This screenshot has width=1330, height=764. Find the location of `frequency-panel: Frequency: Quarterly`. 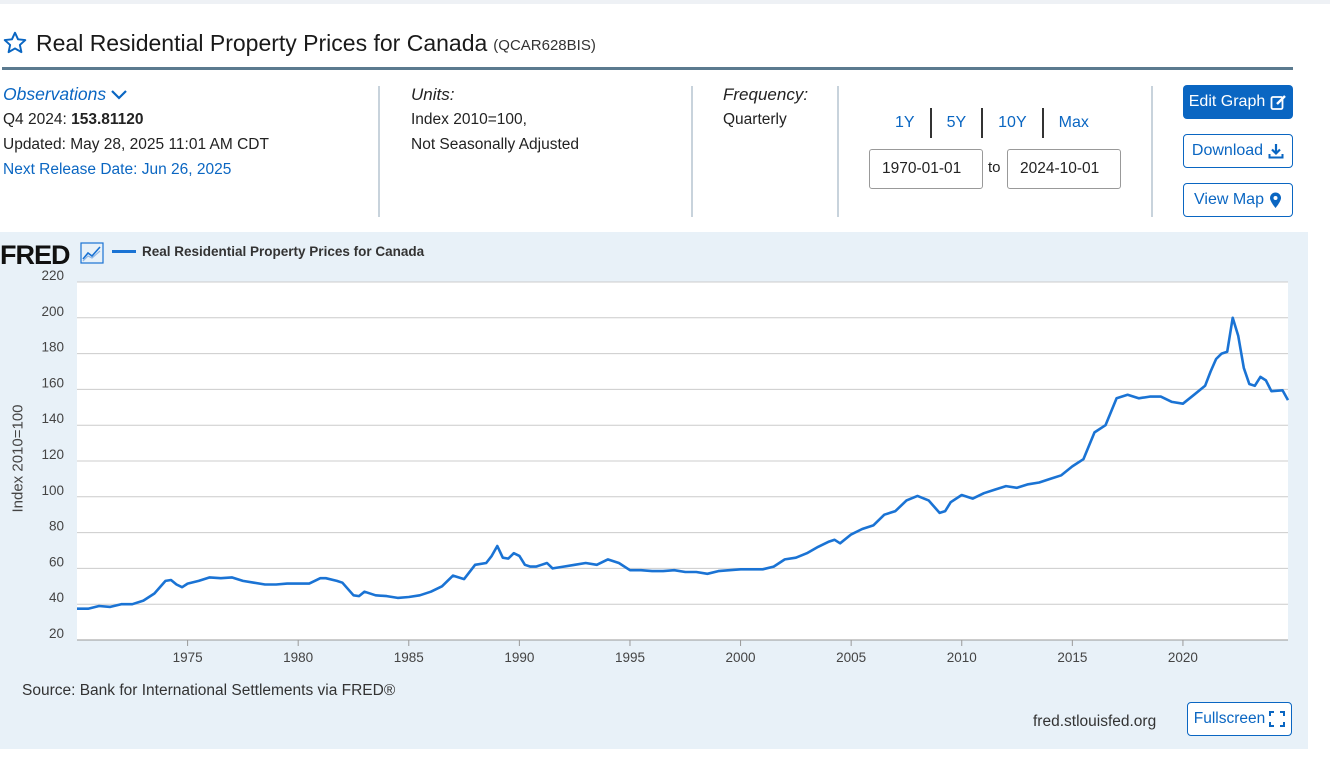

frequency-panel: Frequency: Quarterly is located at coordinates (765, 107).